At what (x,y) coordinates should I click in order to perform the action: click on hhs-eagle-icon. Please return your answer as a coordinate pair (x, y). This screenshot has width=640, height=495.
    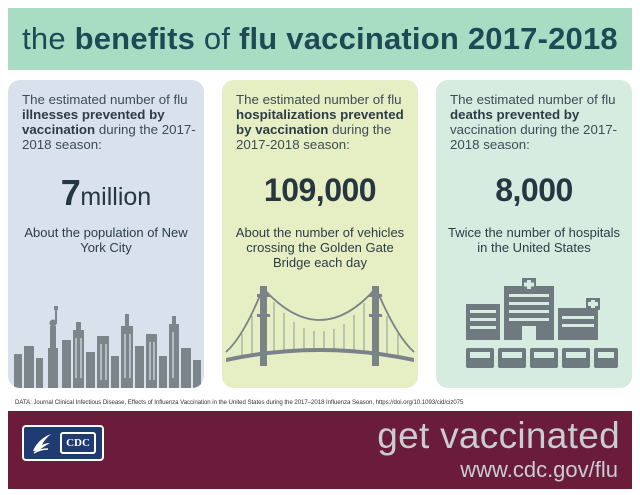
    Looking at the image, I should click on (42, 444).